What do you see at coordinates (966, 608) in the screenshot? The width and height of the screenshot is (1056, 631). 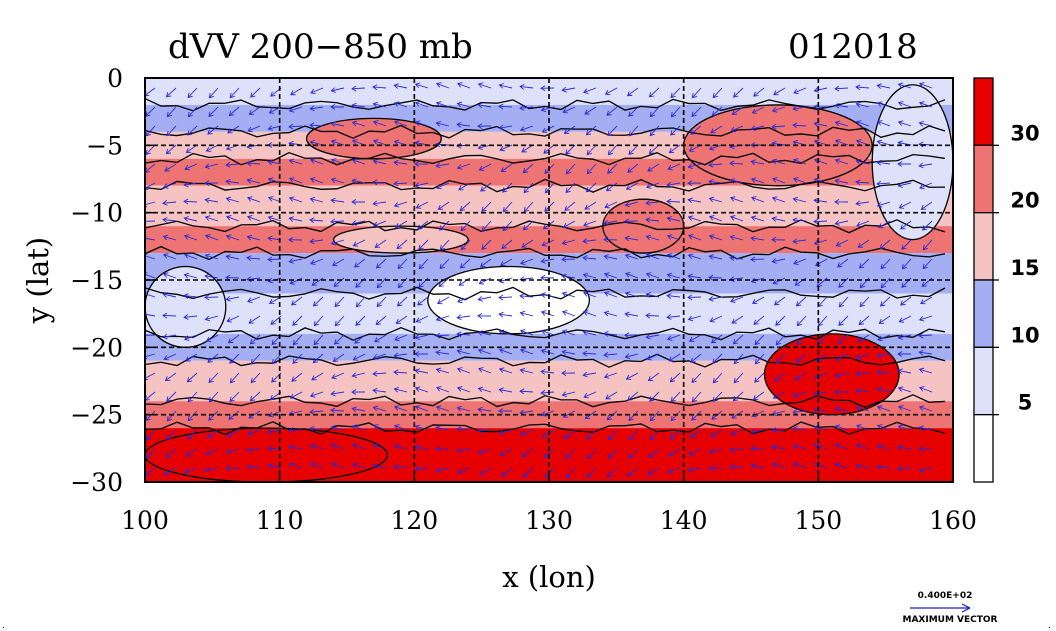 I see `vector-legend-arrowhead` at bounding box center [966, 608].